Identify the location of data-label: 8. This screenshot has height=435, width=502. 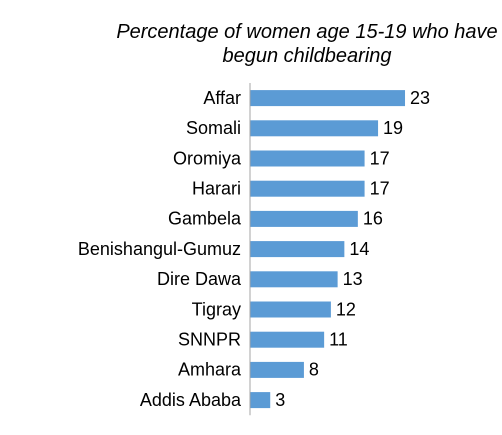
(314, 370).